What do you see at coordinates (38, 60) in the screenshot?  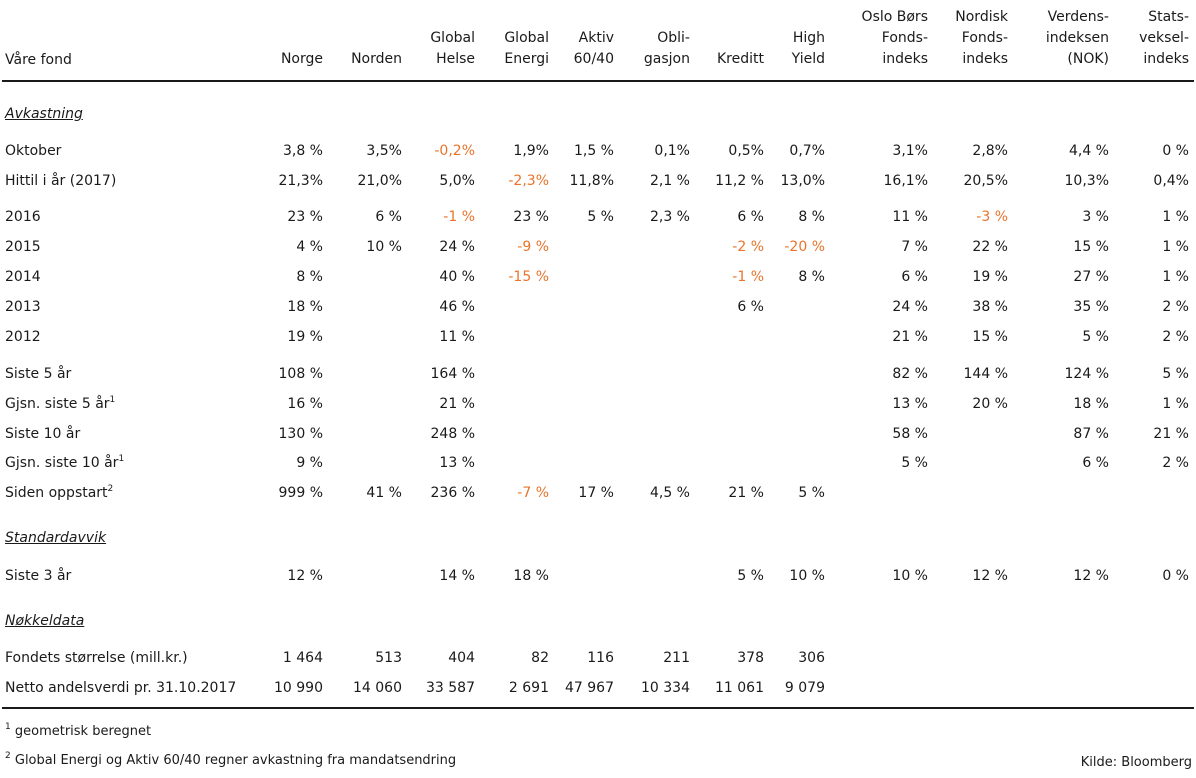 I see `header-first: Våre fond` at bounding box center [38, 60].